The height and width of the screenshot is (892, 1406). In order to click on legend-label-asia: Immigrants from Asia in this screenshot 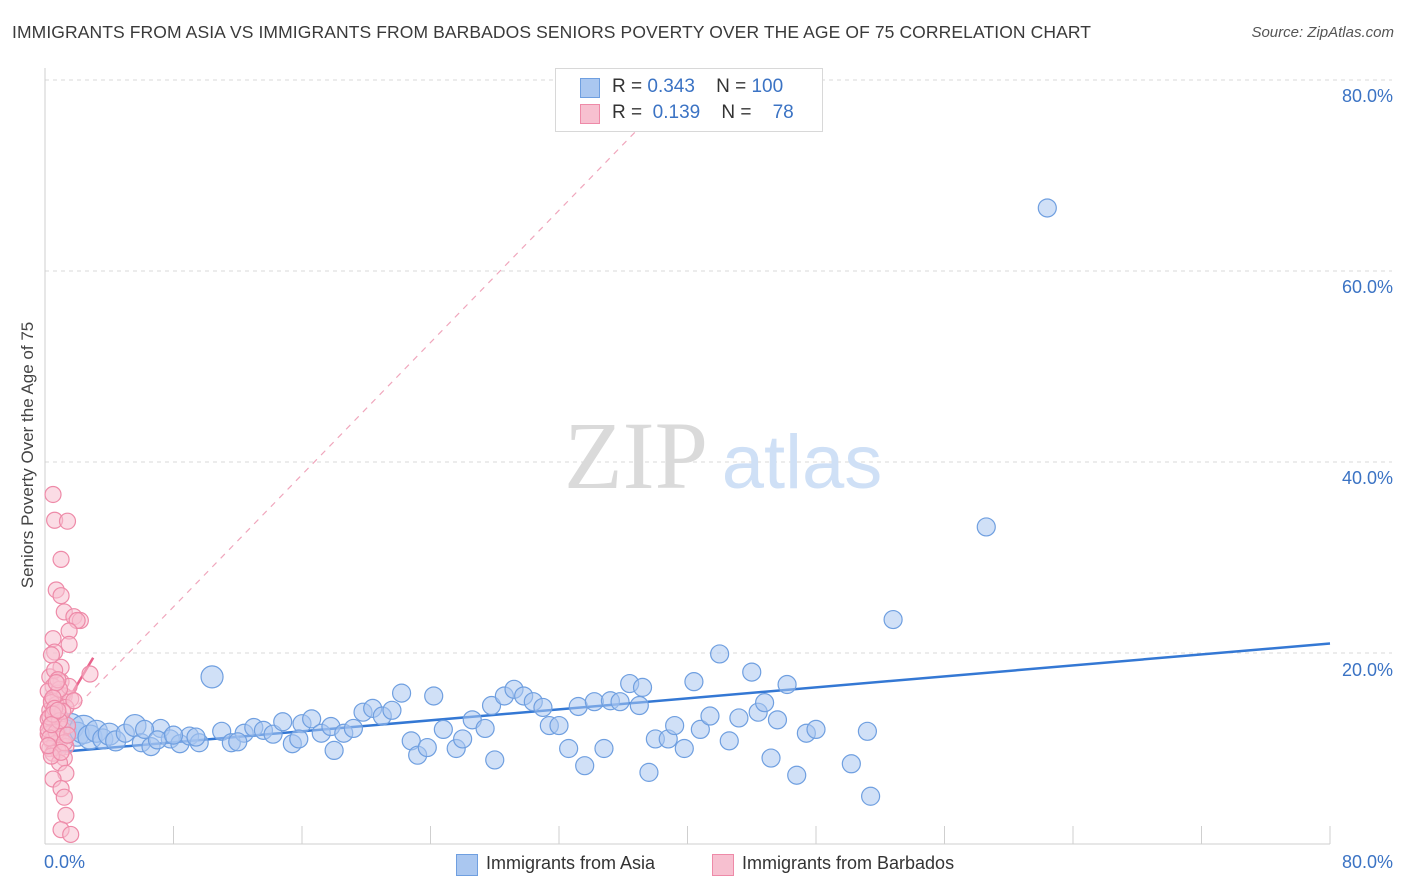, I will do `click(571, 863)`.